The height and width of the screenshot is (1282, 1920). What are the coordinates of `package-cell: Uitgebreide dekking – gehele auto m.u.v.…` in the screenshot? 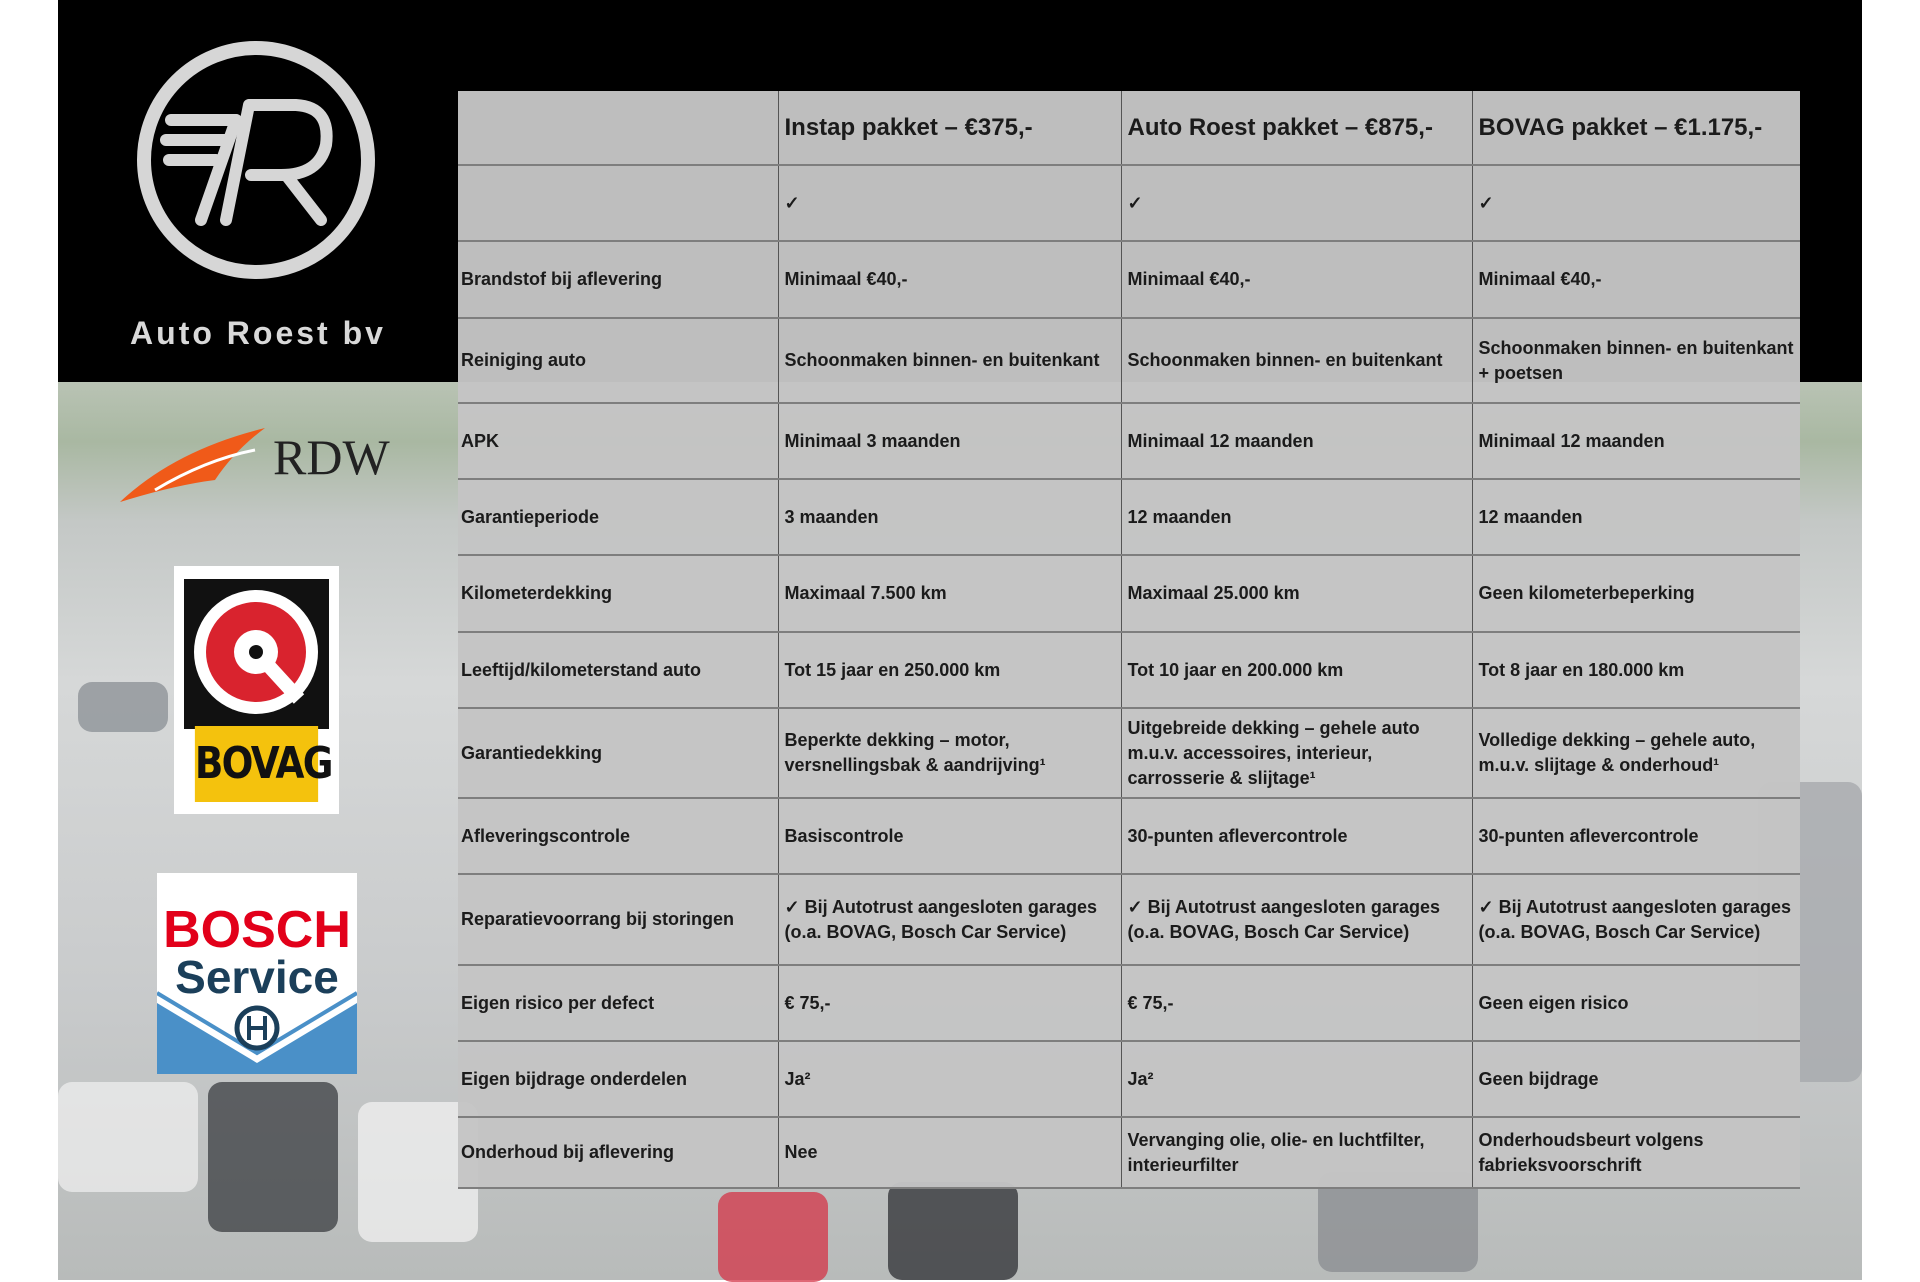 It's located at (1296, 753).